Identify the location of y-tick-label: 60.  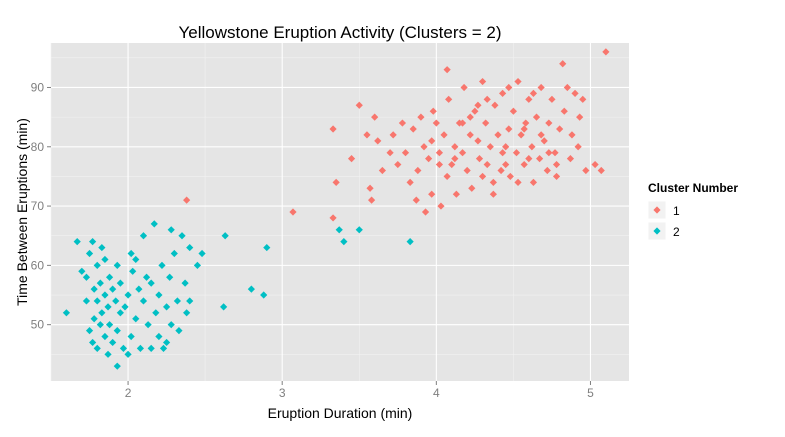
(38, 265).